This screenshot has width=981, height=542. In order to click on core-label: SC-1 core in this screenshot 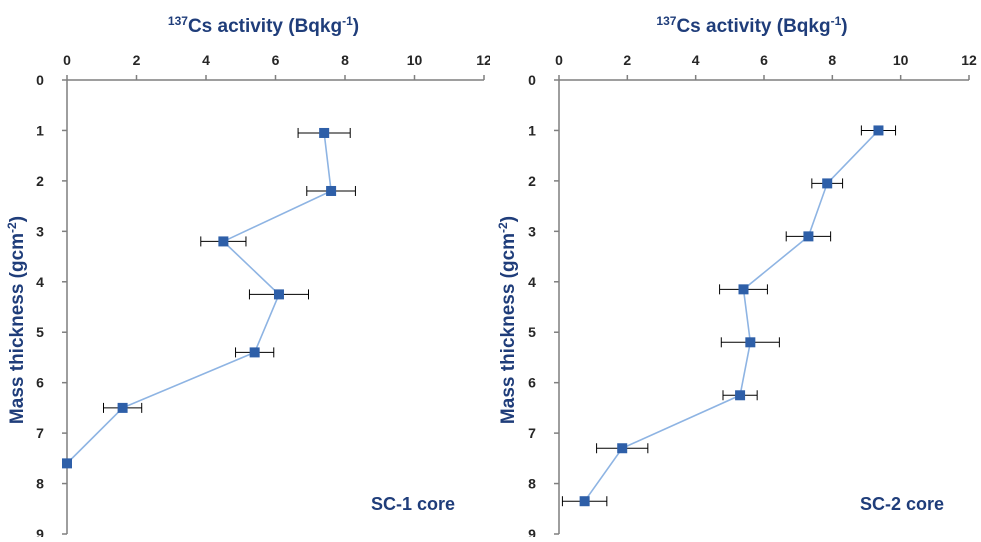, I will do `click(413, 504)`.